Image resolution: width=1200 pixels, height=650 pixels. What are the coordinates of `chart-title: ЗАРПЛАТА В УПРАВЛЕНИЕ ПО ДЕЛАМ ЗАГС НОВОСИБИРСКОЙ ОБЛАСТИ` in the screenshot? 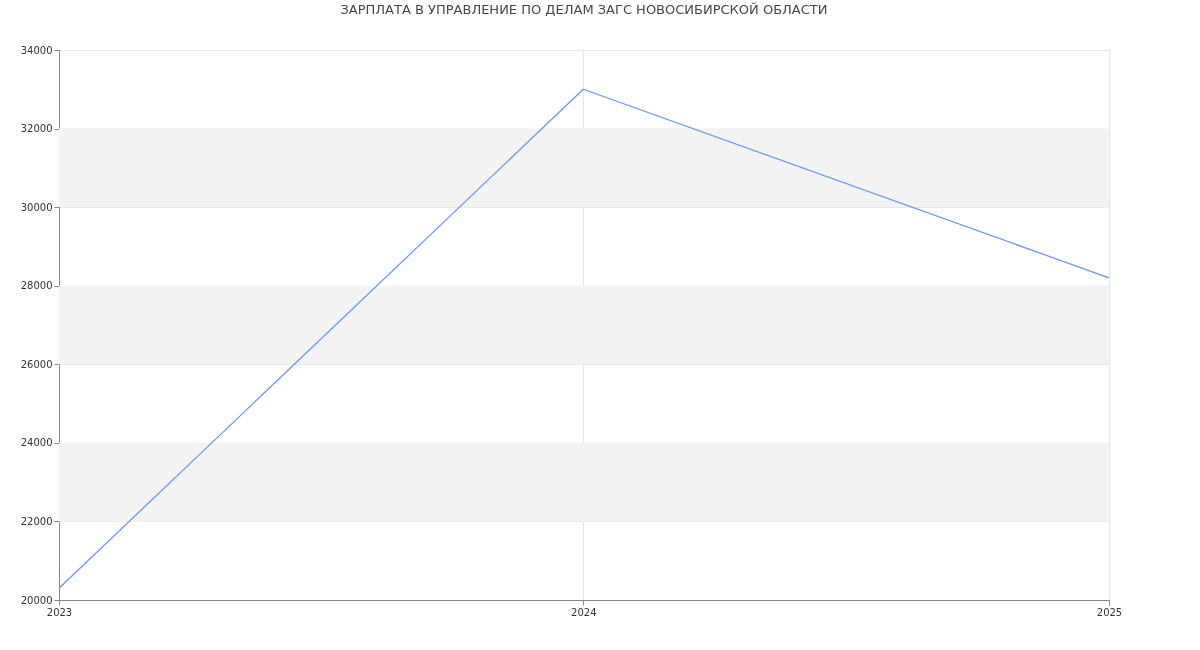 It's located at (584, 9).